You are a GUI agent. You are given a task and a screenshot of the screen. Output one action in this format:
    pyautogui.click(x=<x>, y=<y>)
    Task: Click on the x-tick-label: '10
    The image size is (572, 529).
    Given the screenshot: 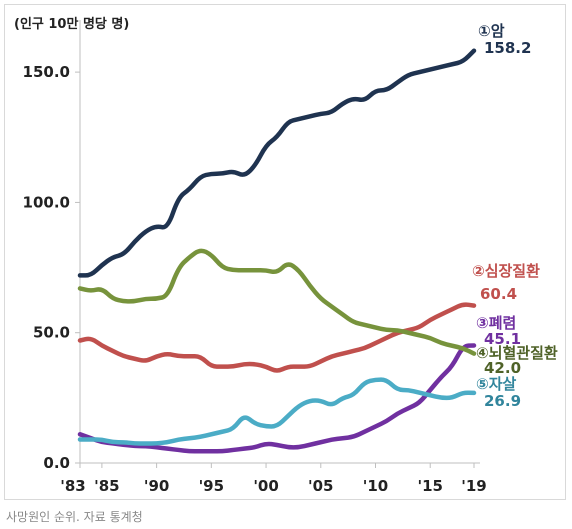 What is the action you would take?
    pyautogui.click(x=375, y=486)
    